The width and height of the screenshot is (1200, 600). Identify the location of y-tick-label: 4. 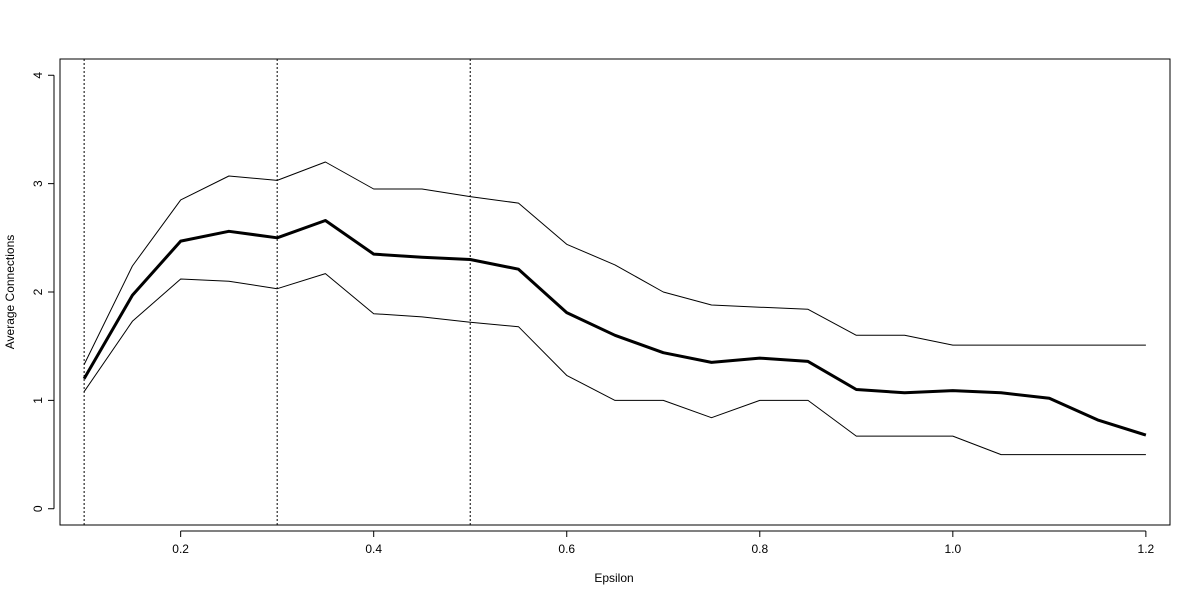
(38, 75).